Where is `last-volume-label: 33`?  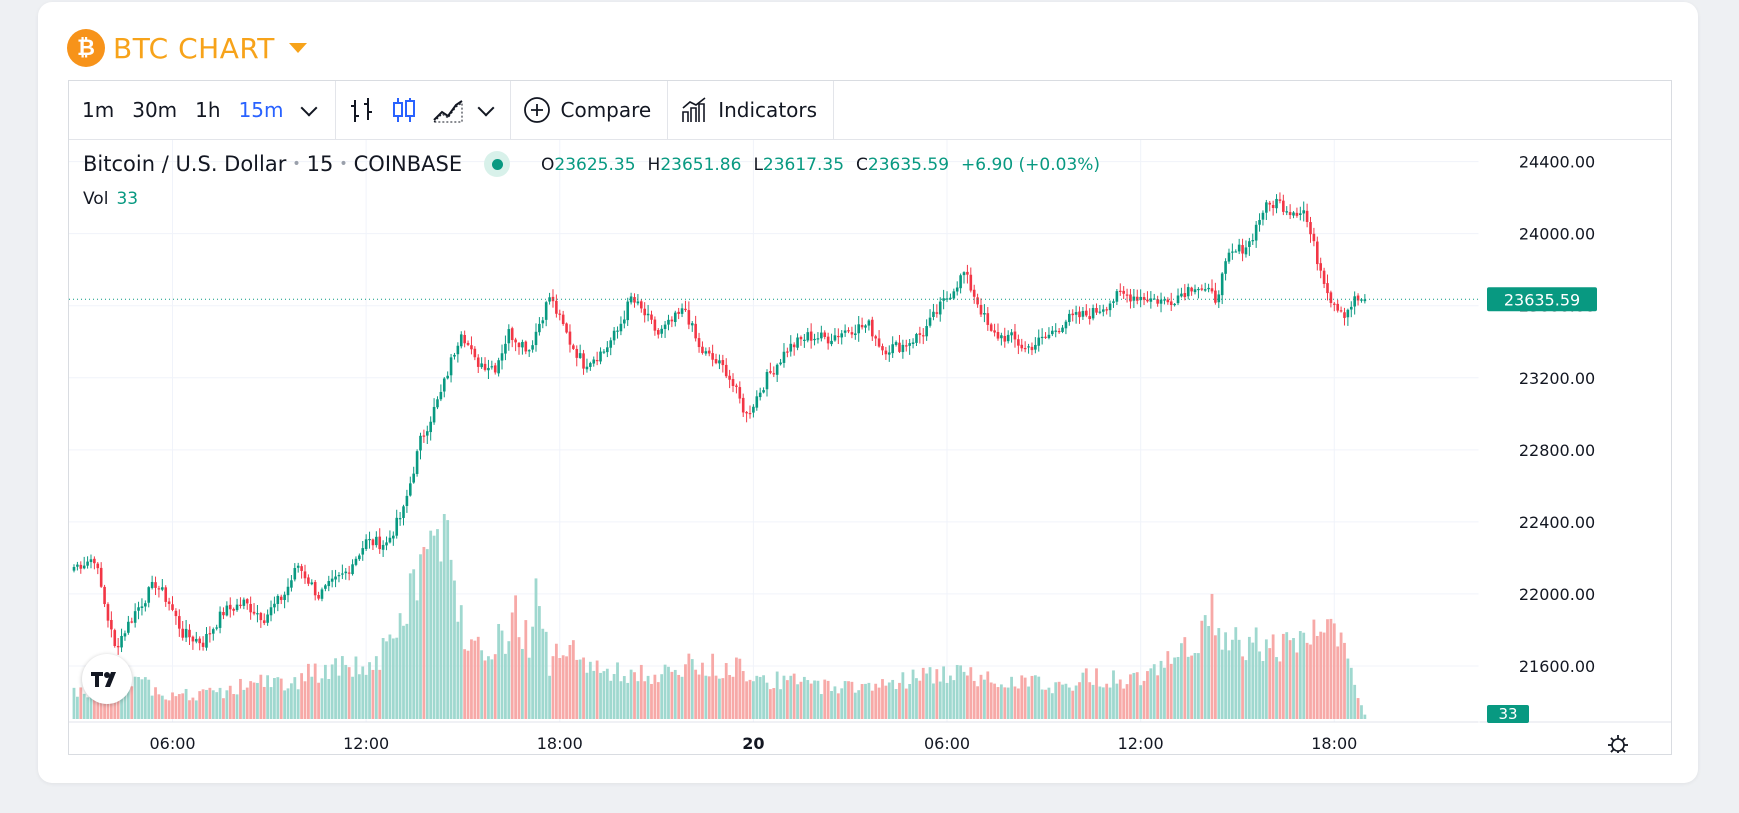
last-volume-label: 33 is located at coordinates (1507, 714).